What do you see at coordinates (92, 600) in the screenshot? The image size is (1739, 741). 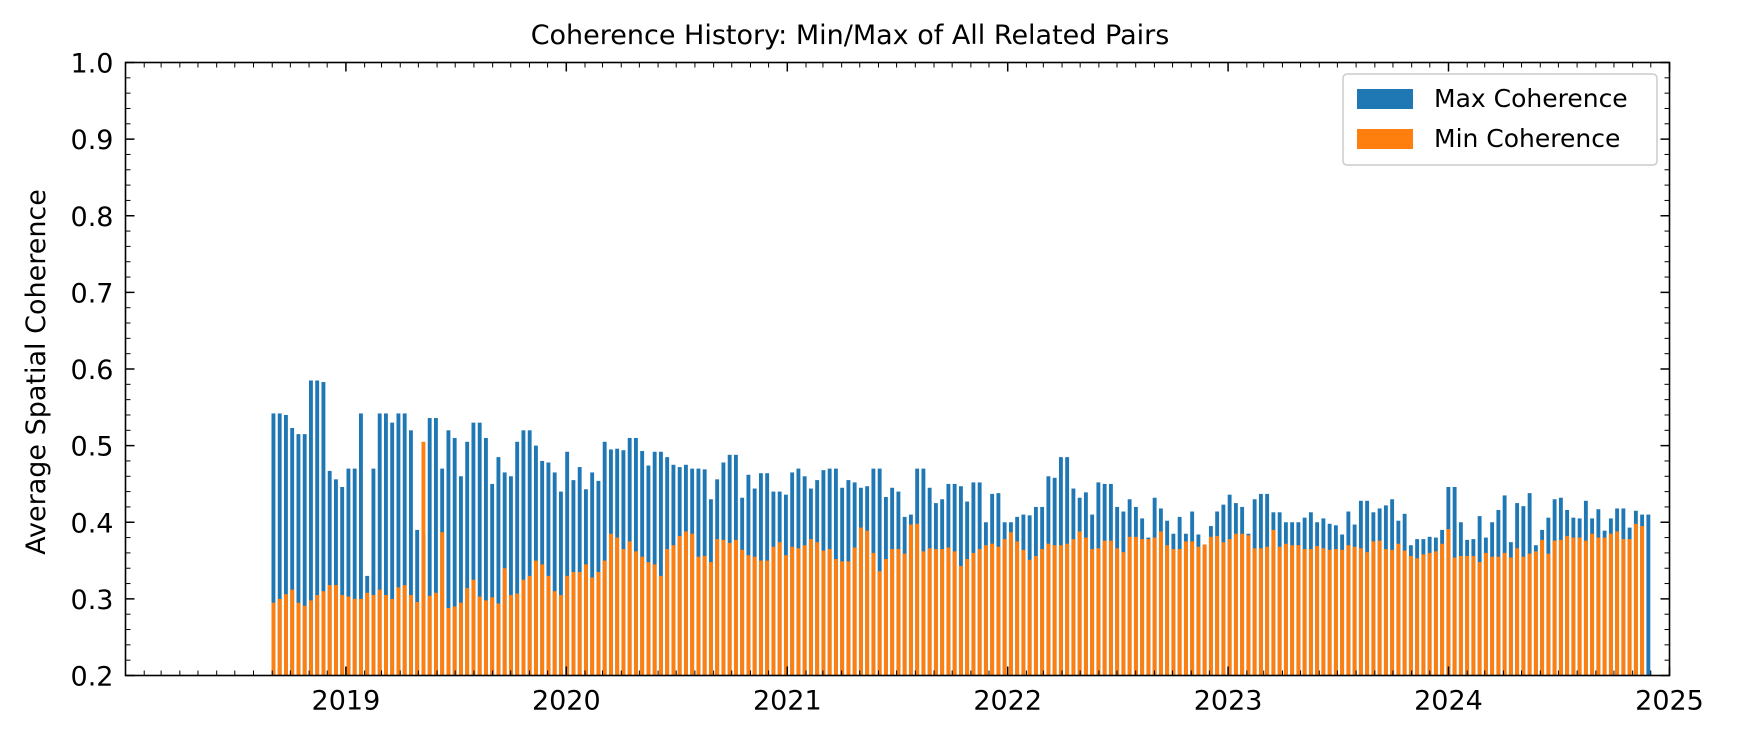 I see `y-tick-label: 0.3` at bounding box center [92, 600].